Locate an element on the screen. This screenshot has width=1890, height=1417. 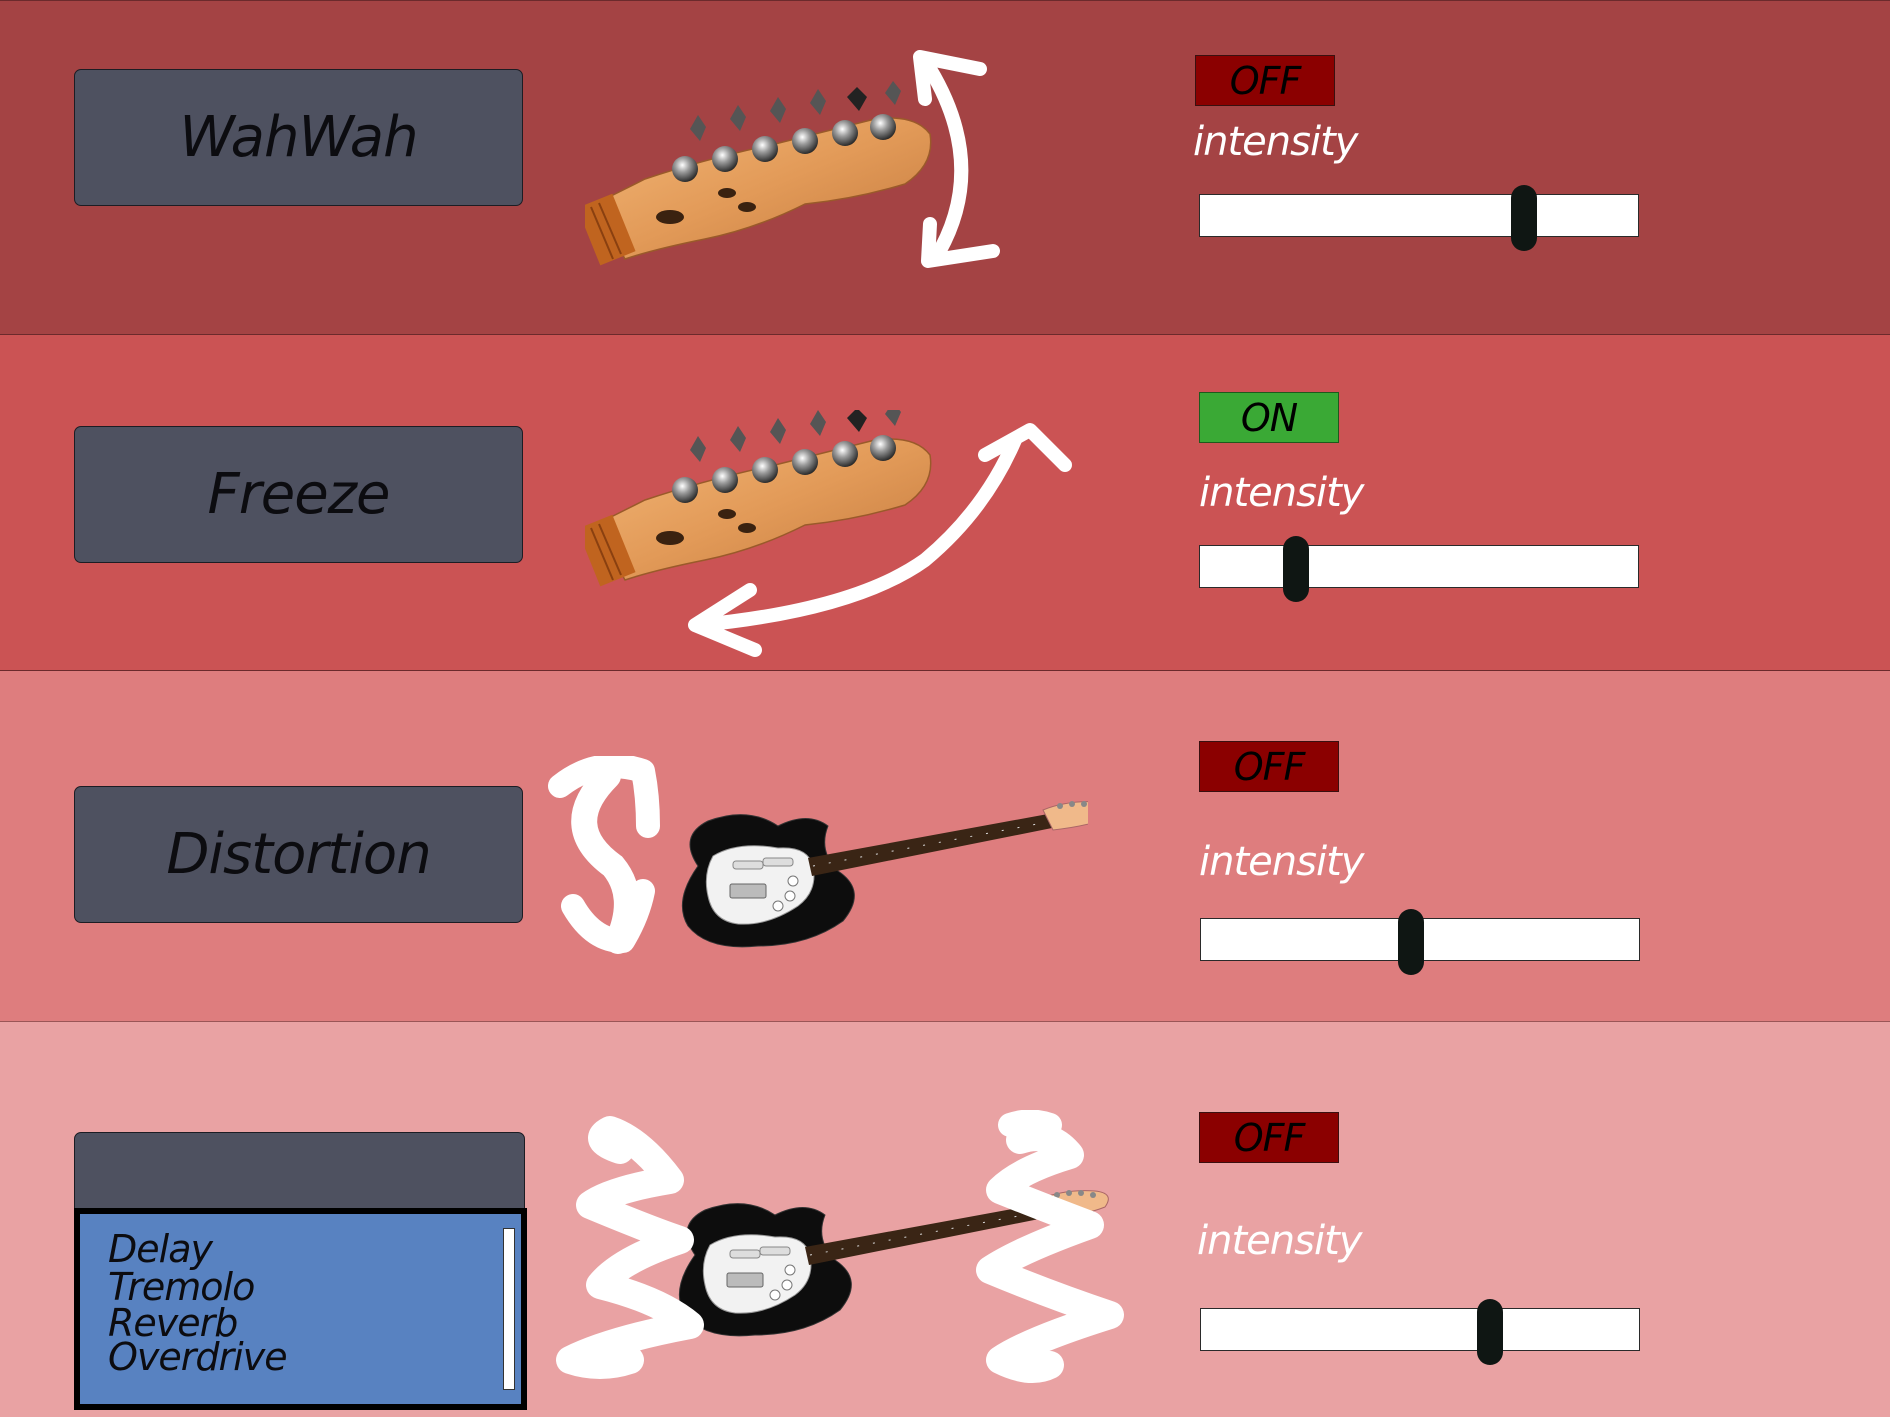
effect-dropdown-list: Delay Tremolo Reverb Overdrive is located at coordinates (300, 1309).